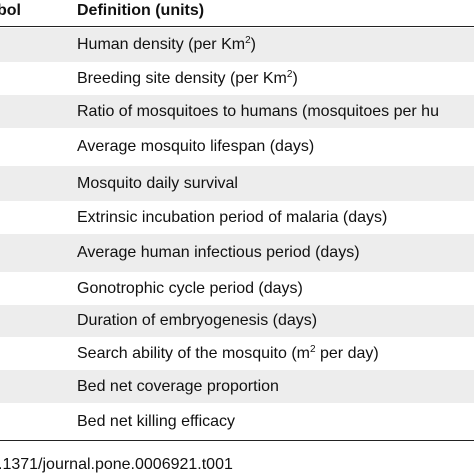  I want to click on table-row: Breeding site density (per Km2), so click(237, 78).